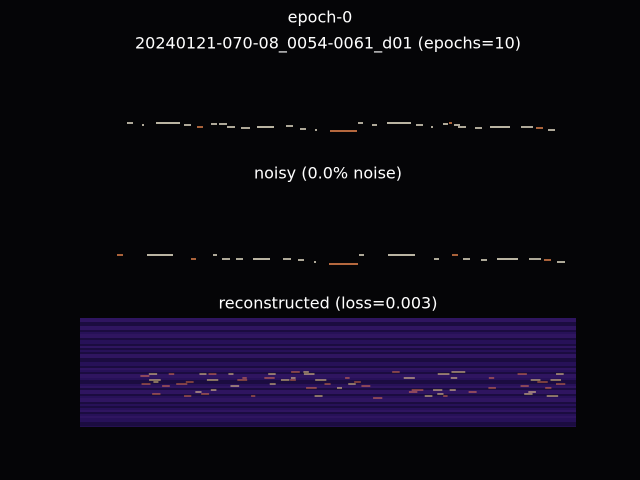 The image size is (640, 480). Describe the element at coordinates (328, 303) in the screenshot. I see `reconstructed-title: reconstructed (loss=0.003)` at that location.